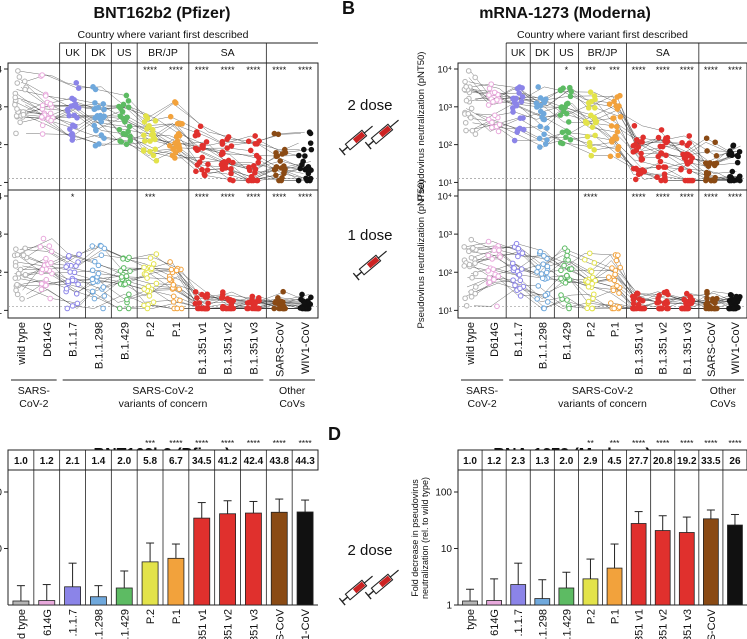 Image resolution: width=747 pixels, height=639 pixels. I want to click on y-tick-label: 10³, so click(445, 107).